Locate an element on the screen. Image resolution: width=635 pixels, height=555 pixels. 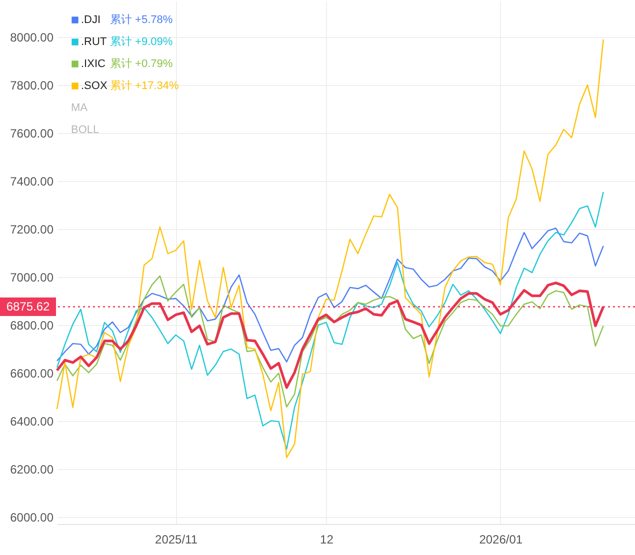
annotation: BOLL is located at coordinates (85, 130).